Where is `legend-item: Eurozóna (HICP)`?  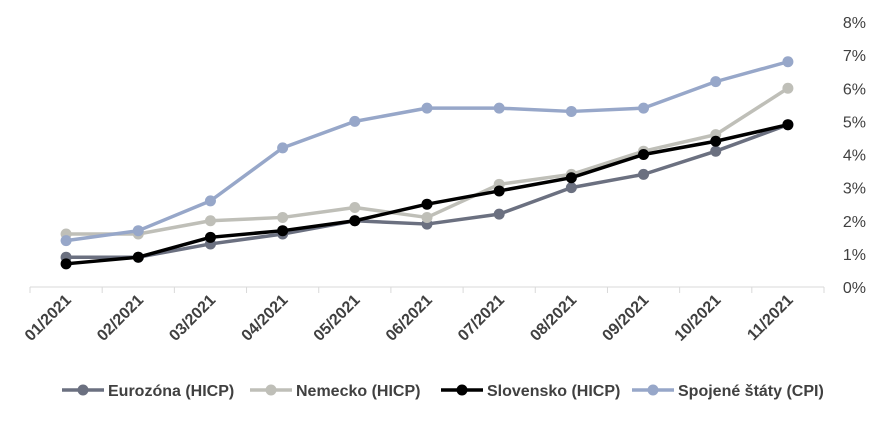 legend-item: Eurozóna (HICP) is located at coordinates (148, 391).